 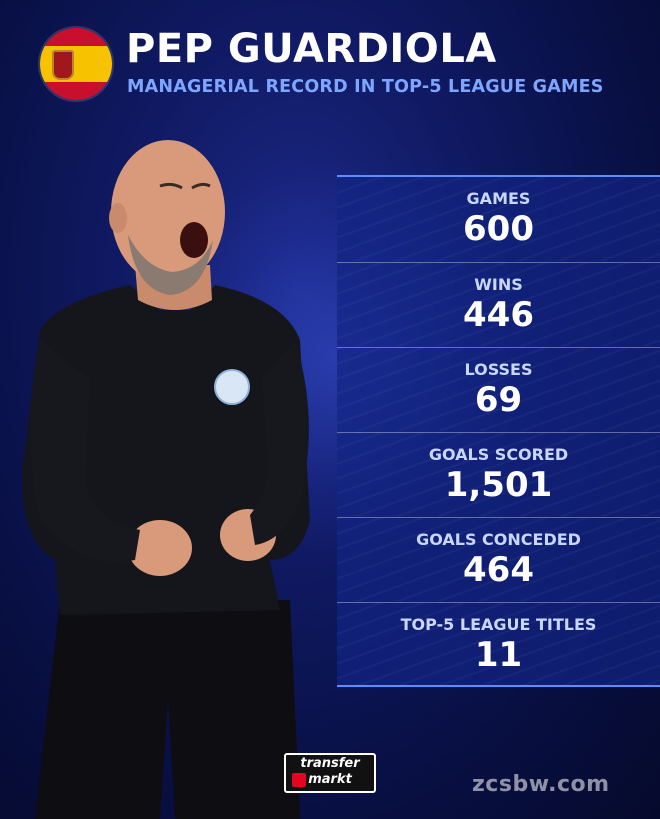 I want to click on stat-label: TOP-5 LEAGUE TITLES, so click(x=498, y=624).